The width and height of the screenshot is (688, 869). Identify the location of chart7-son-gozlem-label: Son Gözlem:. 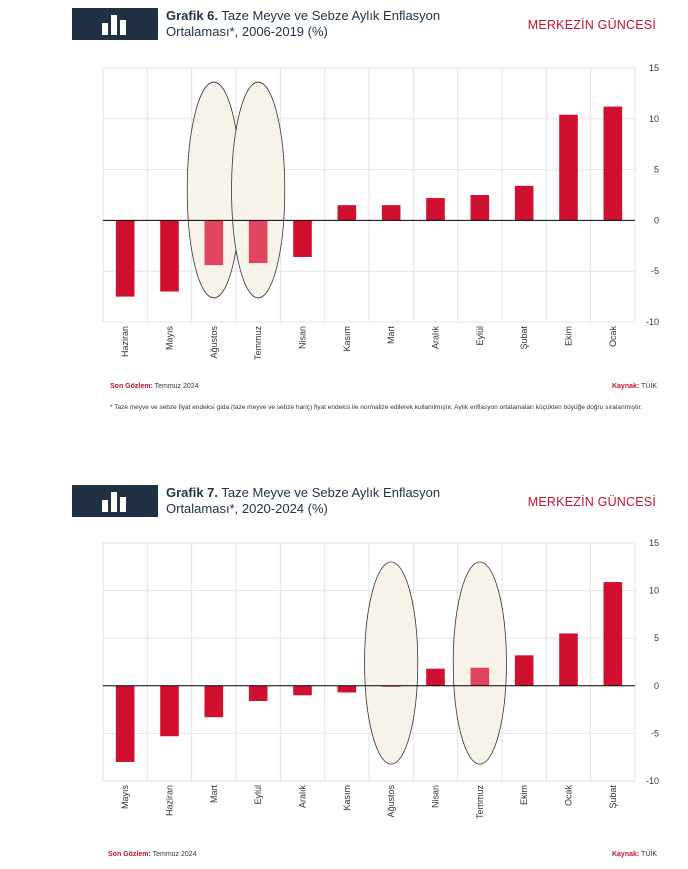
(129, 854).